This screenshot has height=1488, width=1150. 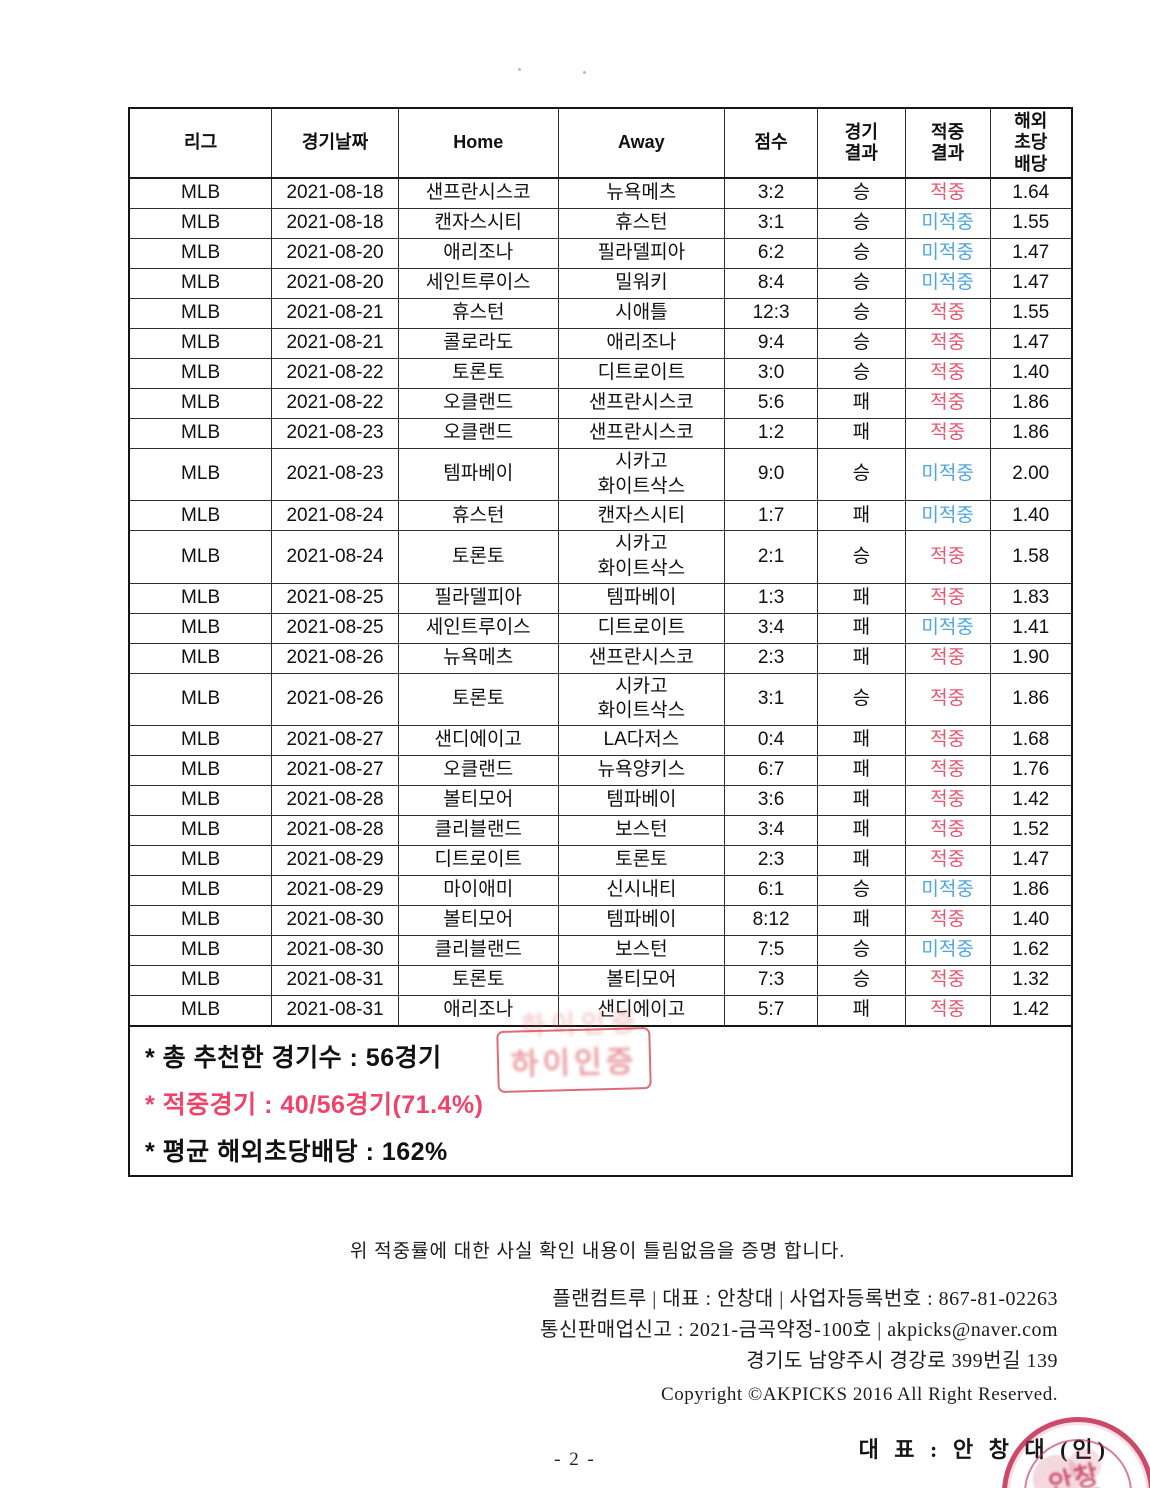 I want to click on table-row: MLB 2021-08-26 뉴욕메츠 샌프란시스코 2:3 패 적중 1.90, so click(x=600, y=658).